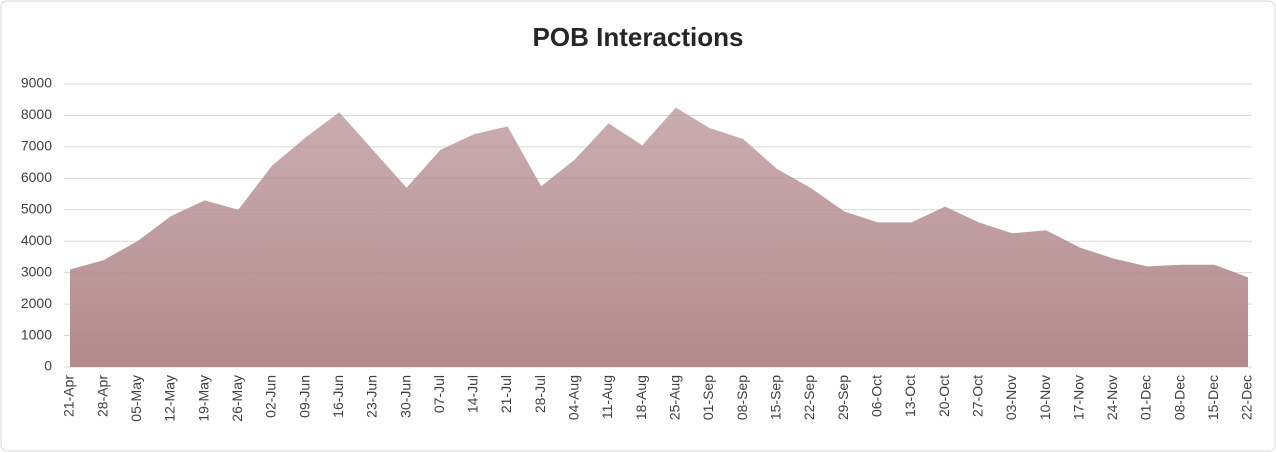 The width and height of the screenshot is (1276, 452). Describe the element at coordinates (843, 397) in the screenshot. I see `x-tick-label: 29-Sep` at that location.